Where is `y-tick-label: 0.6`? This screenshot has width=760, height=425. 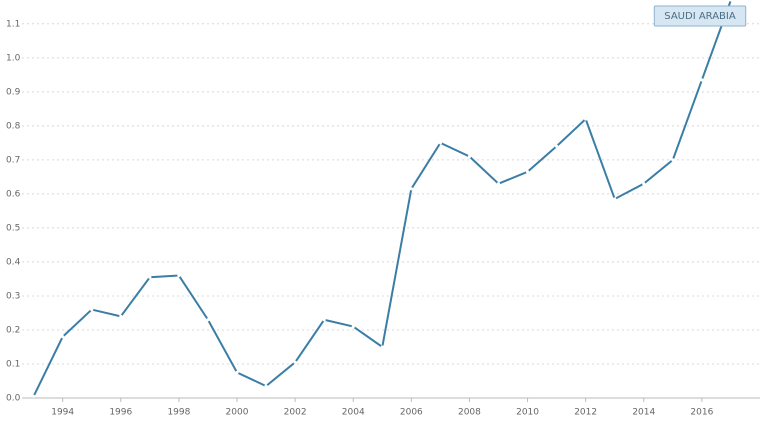 y-tick-label: 0.6 is located at coordinates (13, 194).